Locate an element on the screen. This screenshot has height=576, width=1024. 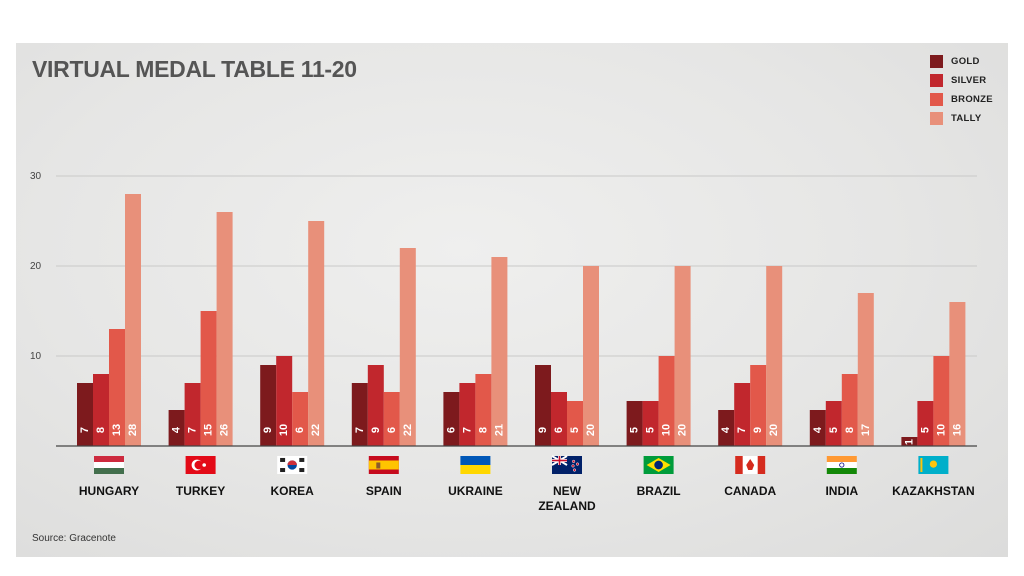
category-label: NEW is located at coordinates (567, 491).